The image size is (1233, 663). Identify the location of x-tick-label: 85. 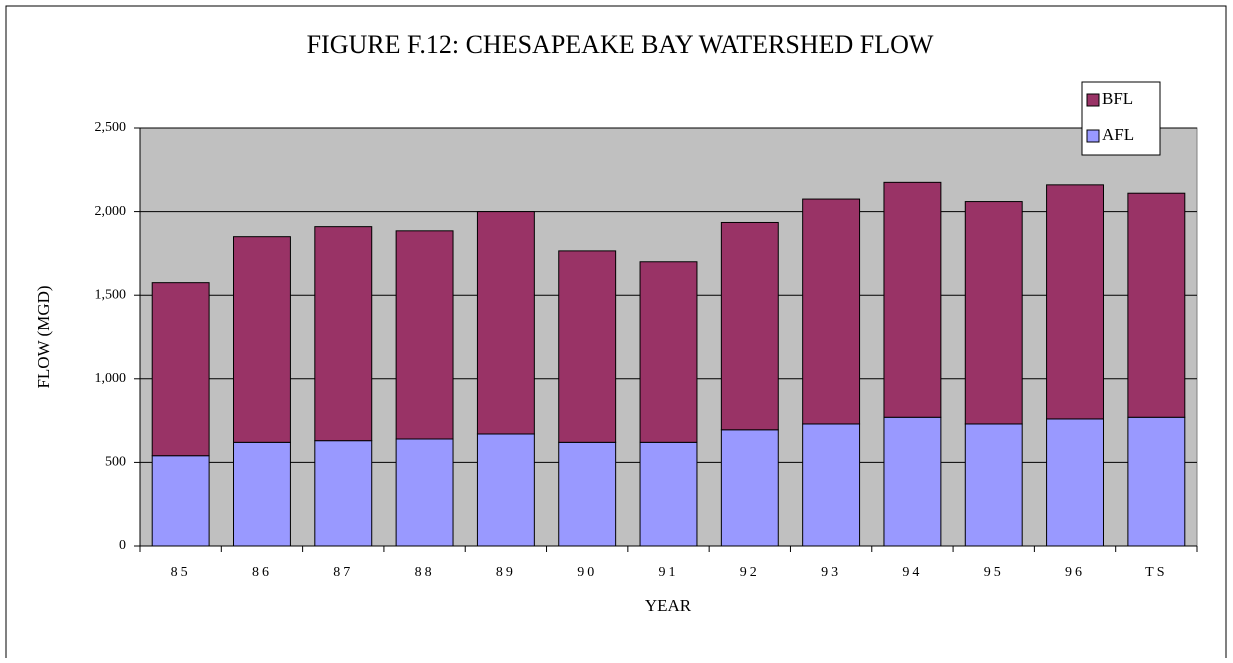
(181, 572).